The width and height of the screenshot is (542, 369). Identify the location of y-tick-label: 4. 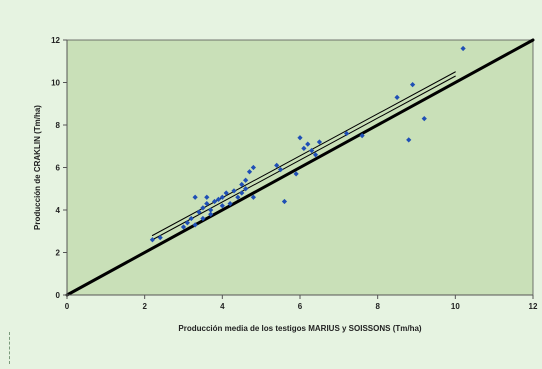
(58, 210).